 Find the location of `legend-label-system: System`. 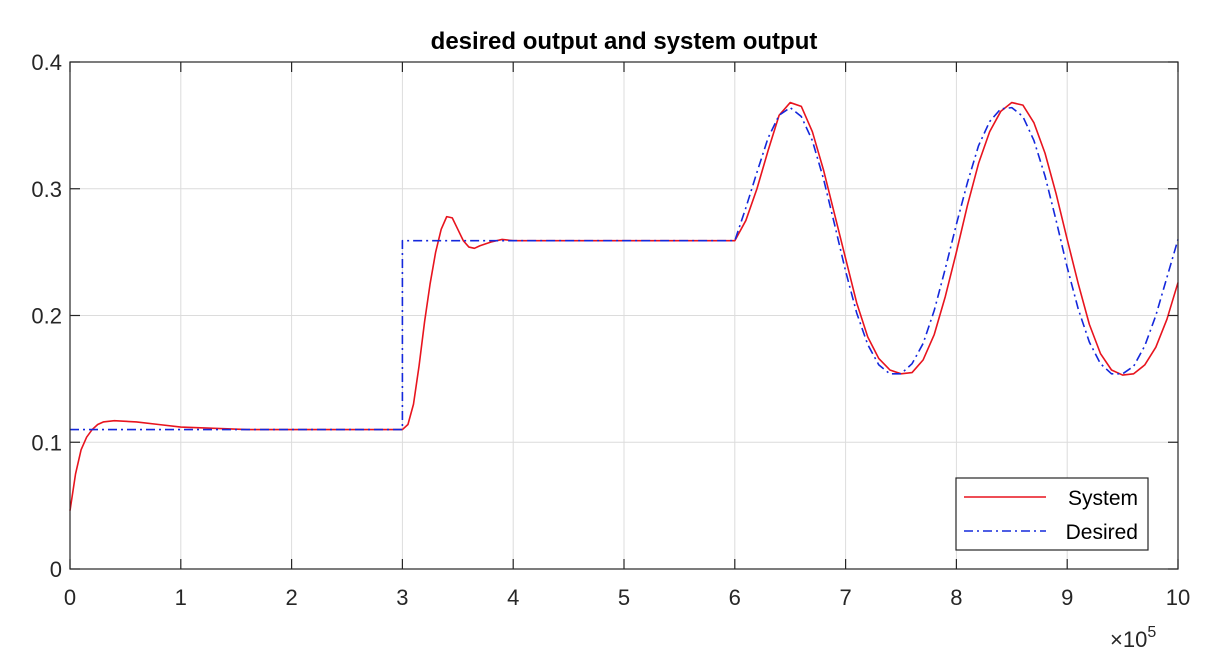

legend-label-system: System is located at coordinates (1103, 498).